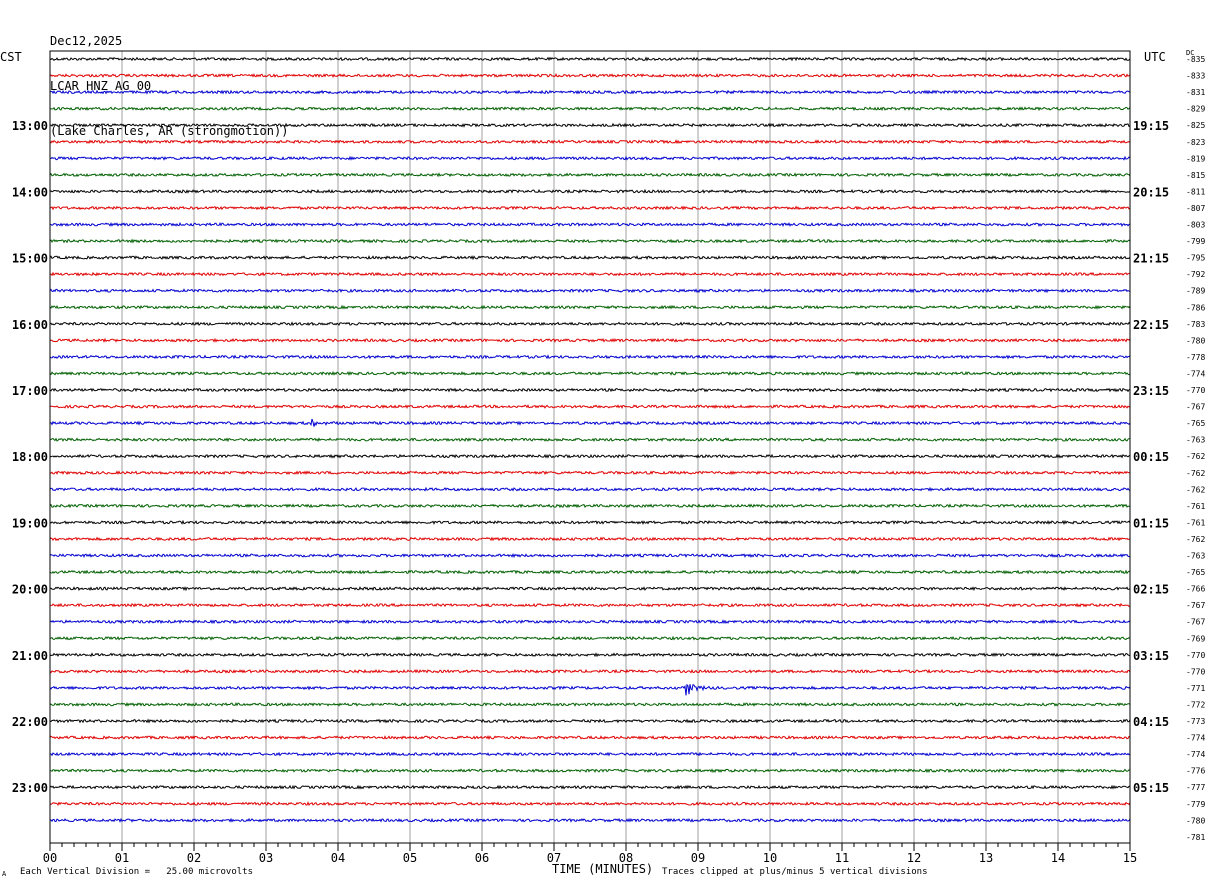 Image resolution: width=1210 pixels, height=886 pixels. What do you see at coordinates (1195, 556) in the screenshot?
I see `dc-offset-label: -763` at bounding box center [1195, 556].